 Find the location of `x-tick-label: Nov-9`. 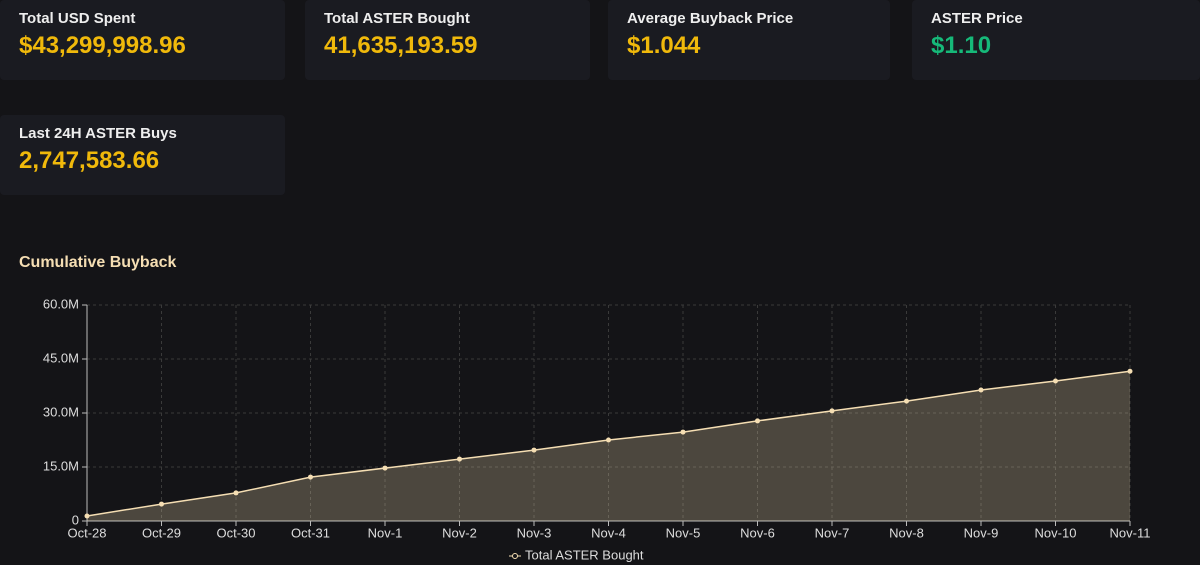

x-tick-label: Nov-9 is located at coordinates (981, 532).